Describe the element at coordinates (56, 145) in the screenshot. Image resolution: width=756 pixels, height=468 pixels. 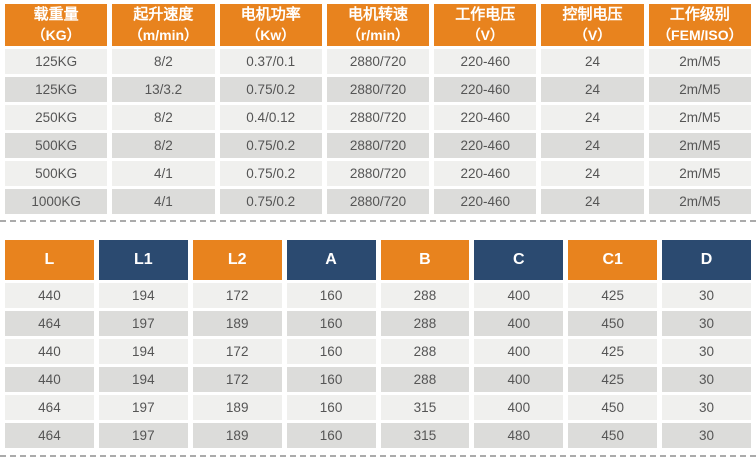
I see `spec-table-cell: 500KG` at that location.